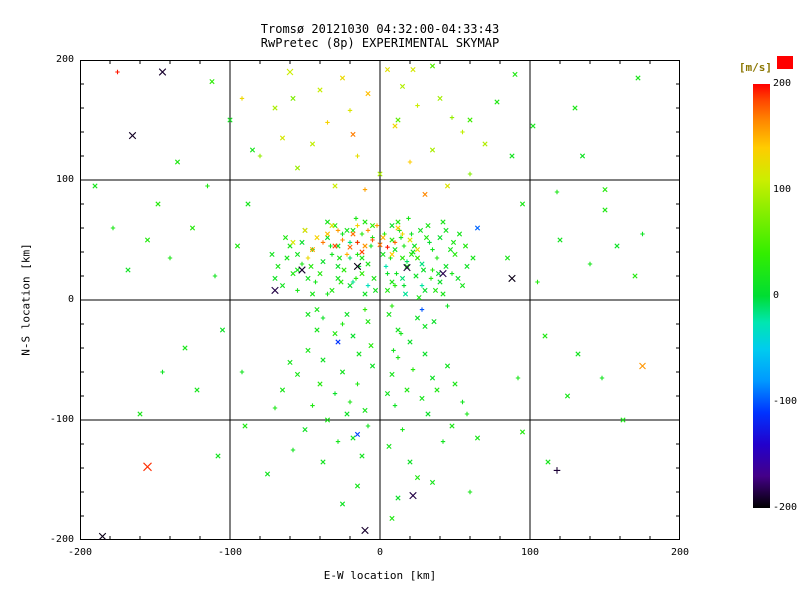 The height and width of the screenshot is (600, 800). Describe the element at coordinates (64, 179) in the screenshot. I see `y-tick-label: 100` at that location.